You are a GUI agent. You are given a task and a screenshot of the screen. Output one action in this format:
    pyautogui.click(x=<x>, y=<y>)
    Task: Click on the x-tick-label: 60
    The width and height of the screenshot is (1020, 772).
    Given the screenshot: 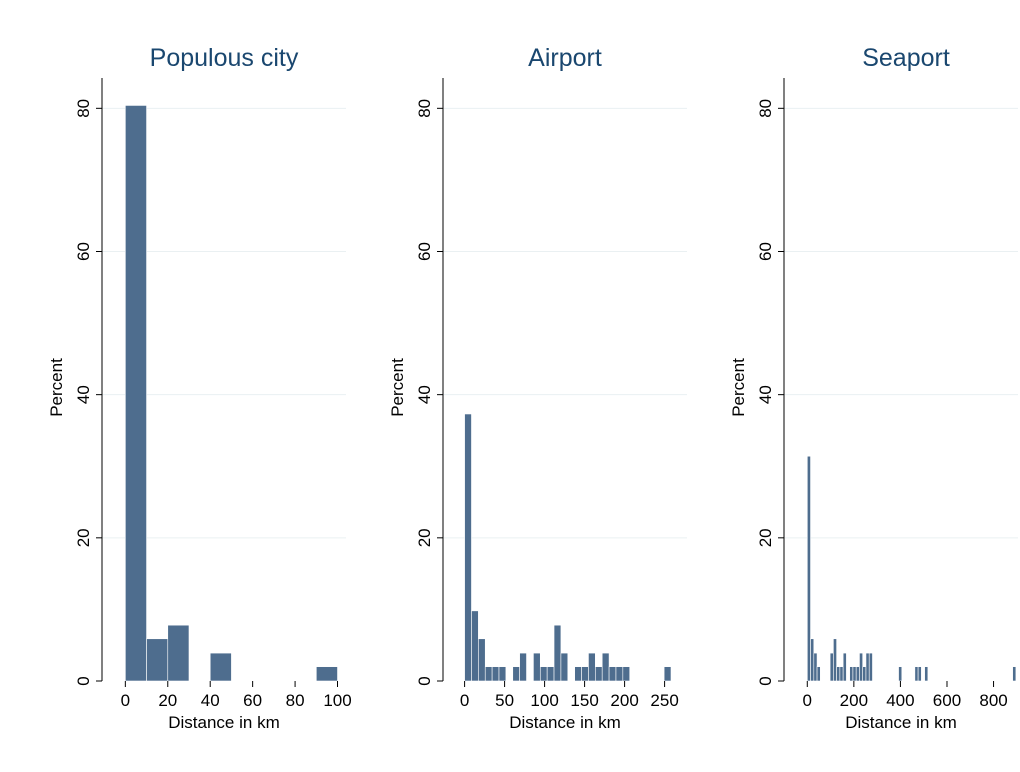 What is the action you would take?
    pyautogui.click(x=252, y=700)
    